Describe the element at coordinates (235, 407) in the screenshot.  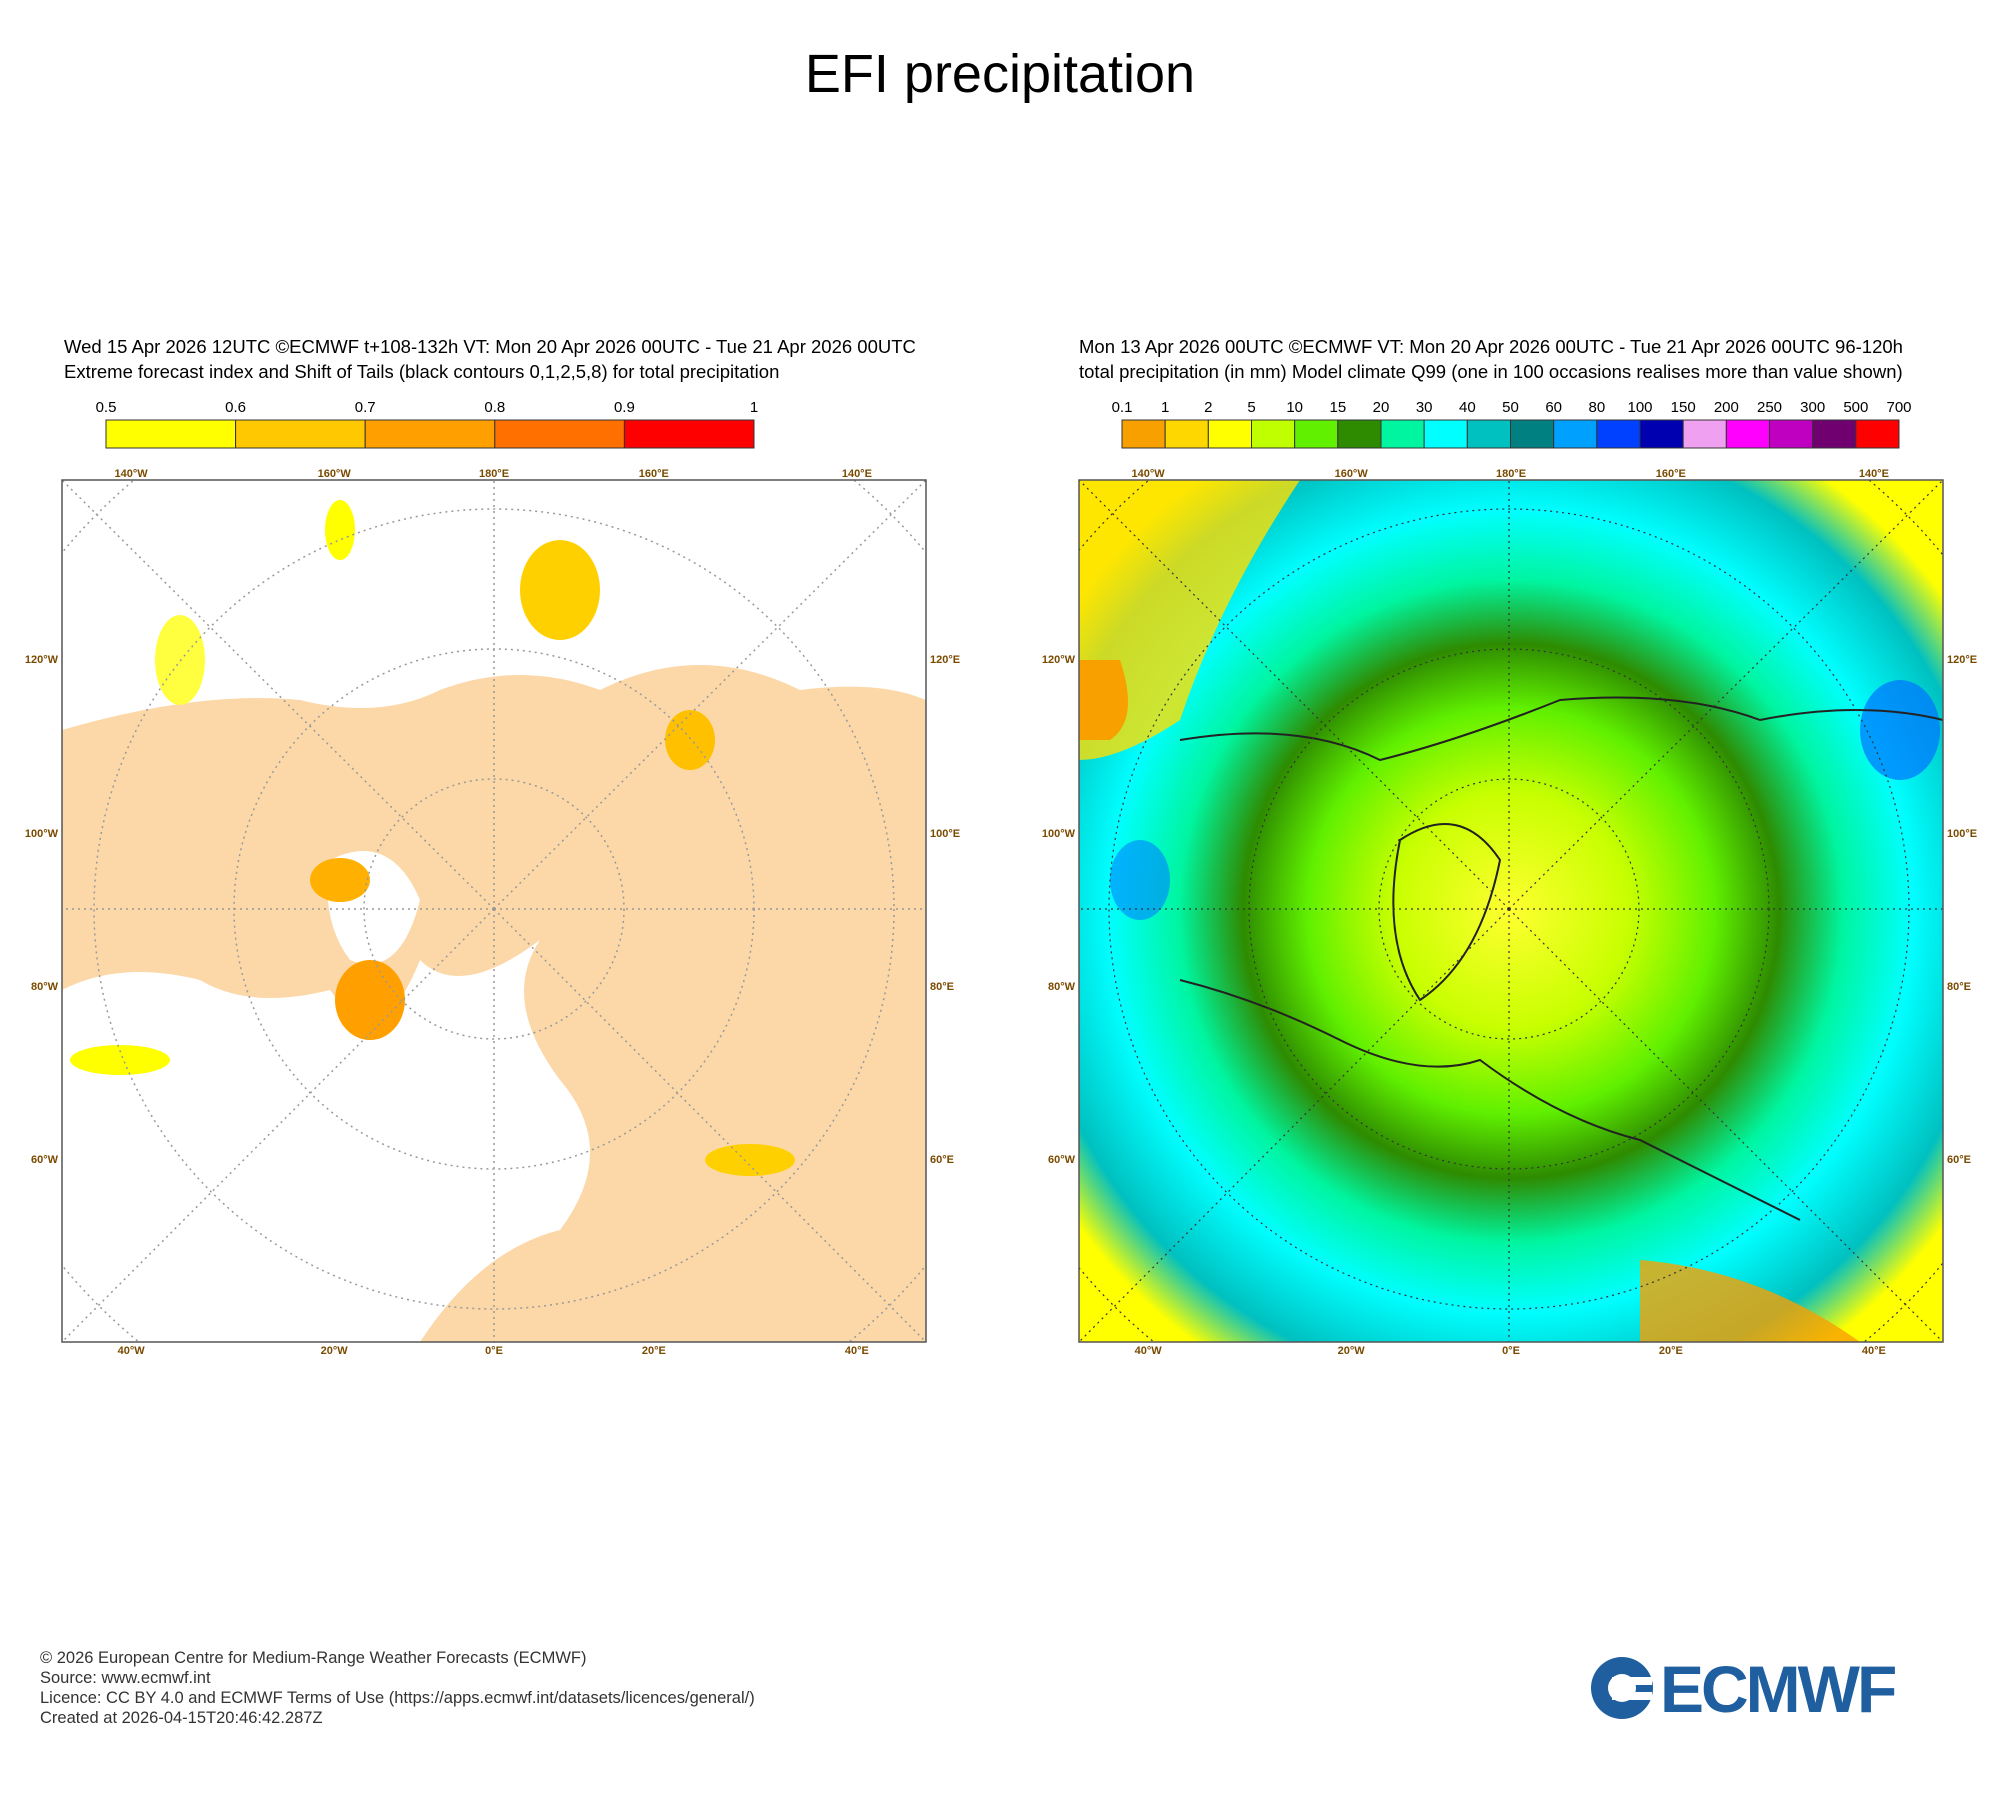
I see `colorbar-label: 0.6` at that location.